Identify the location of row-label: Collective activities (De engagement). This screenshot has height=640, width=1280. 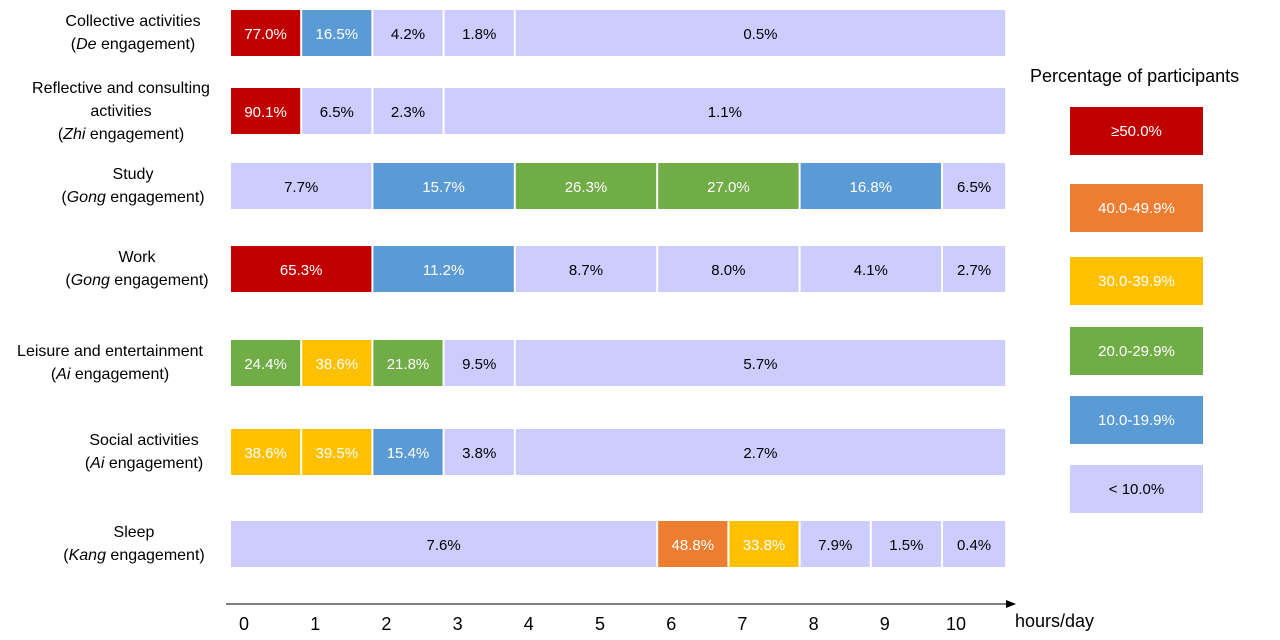
(133, 33).